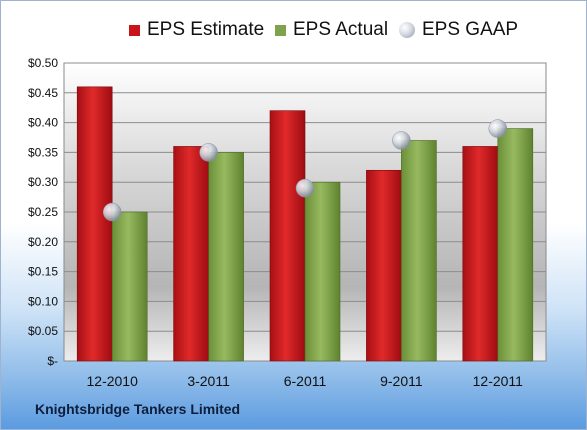 This screenshot has height=430, width=587. I want to click on x-tick-label: 12-2010, so click(113, 381).